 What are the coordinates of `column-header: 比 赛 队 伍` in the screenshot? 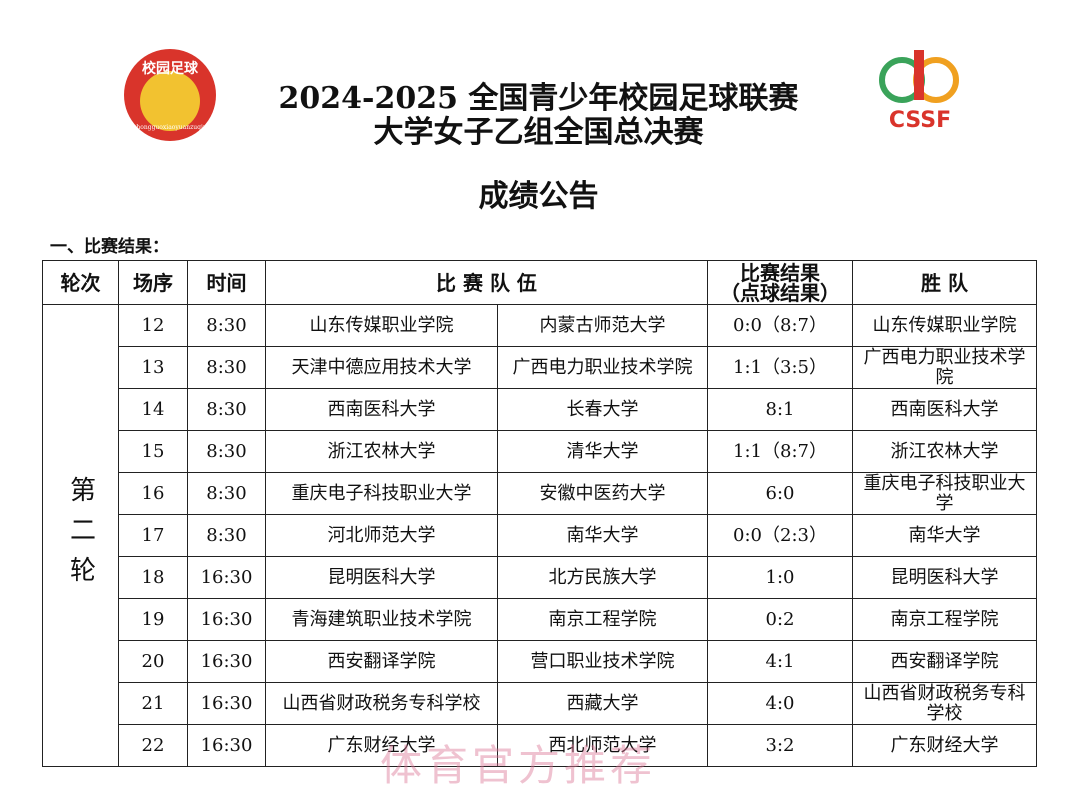 It's located at (486, 282).